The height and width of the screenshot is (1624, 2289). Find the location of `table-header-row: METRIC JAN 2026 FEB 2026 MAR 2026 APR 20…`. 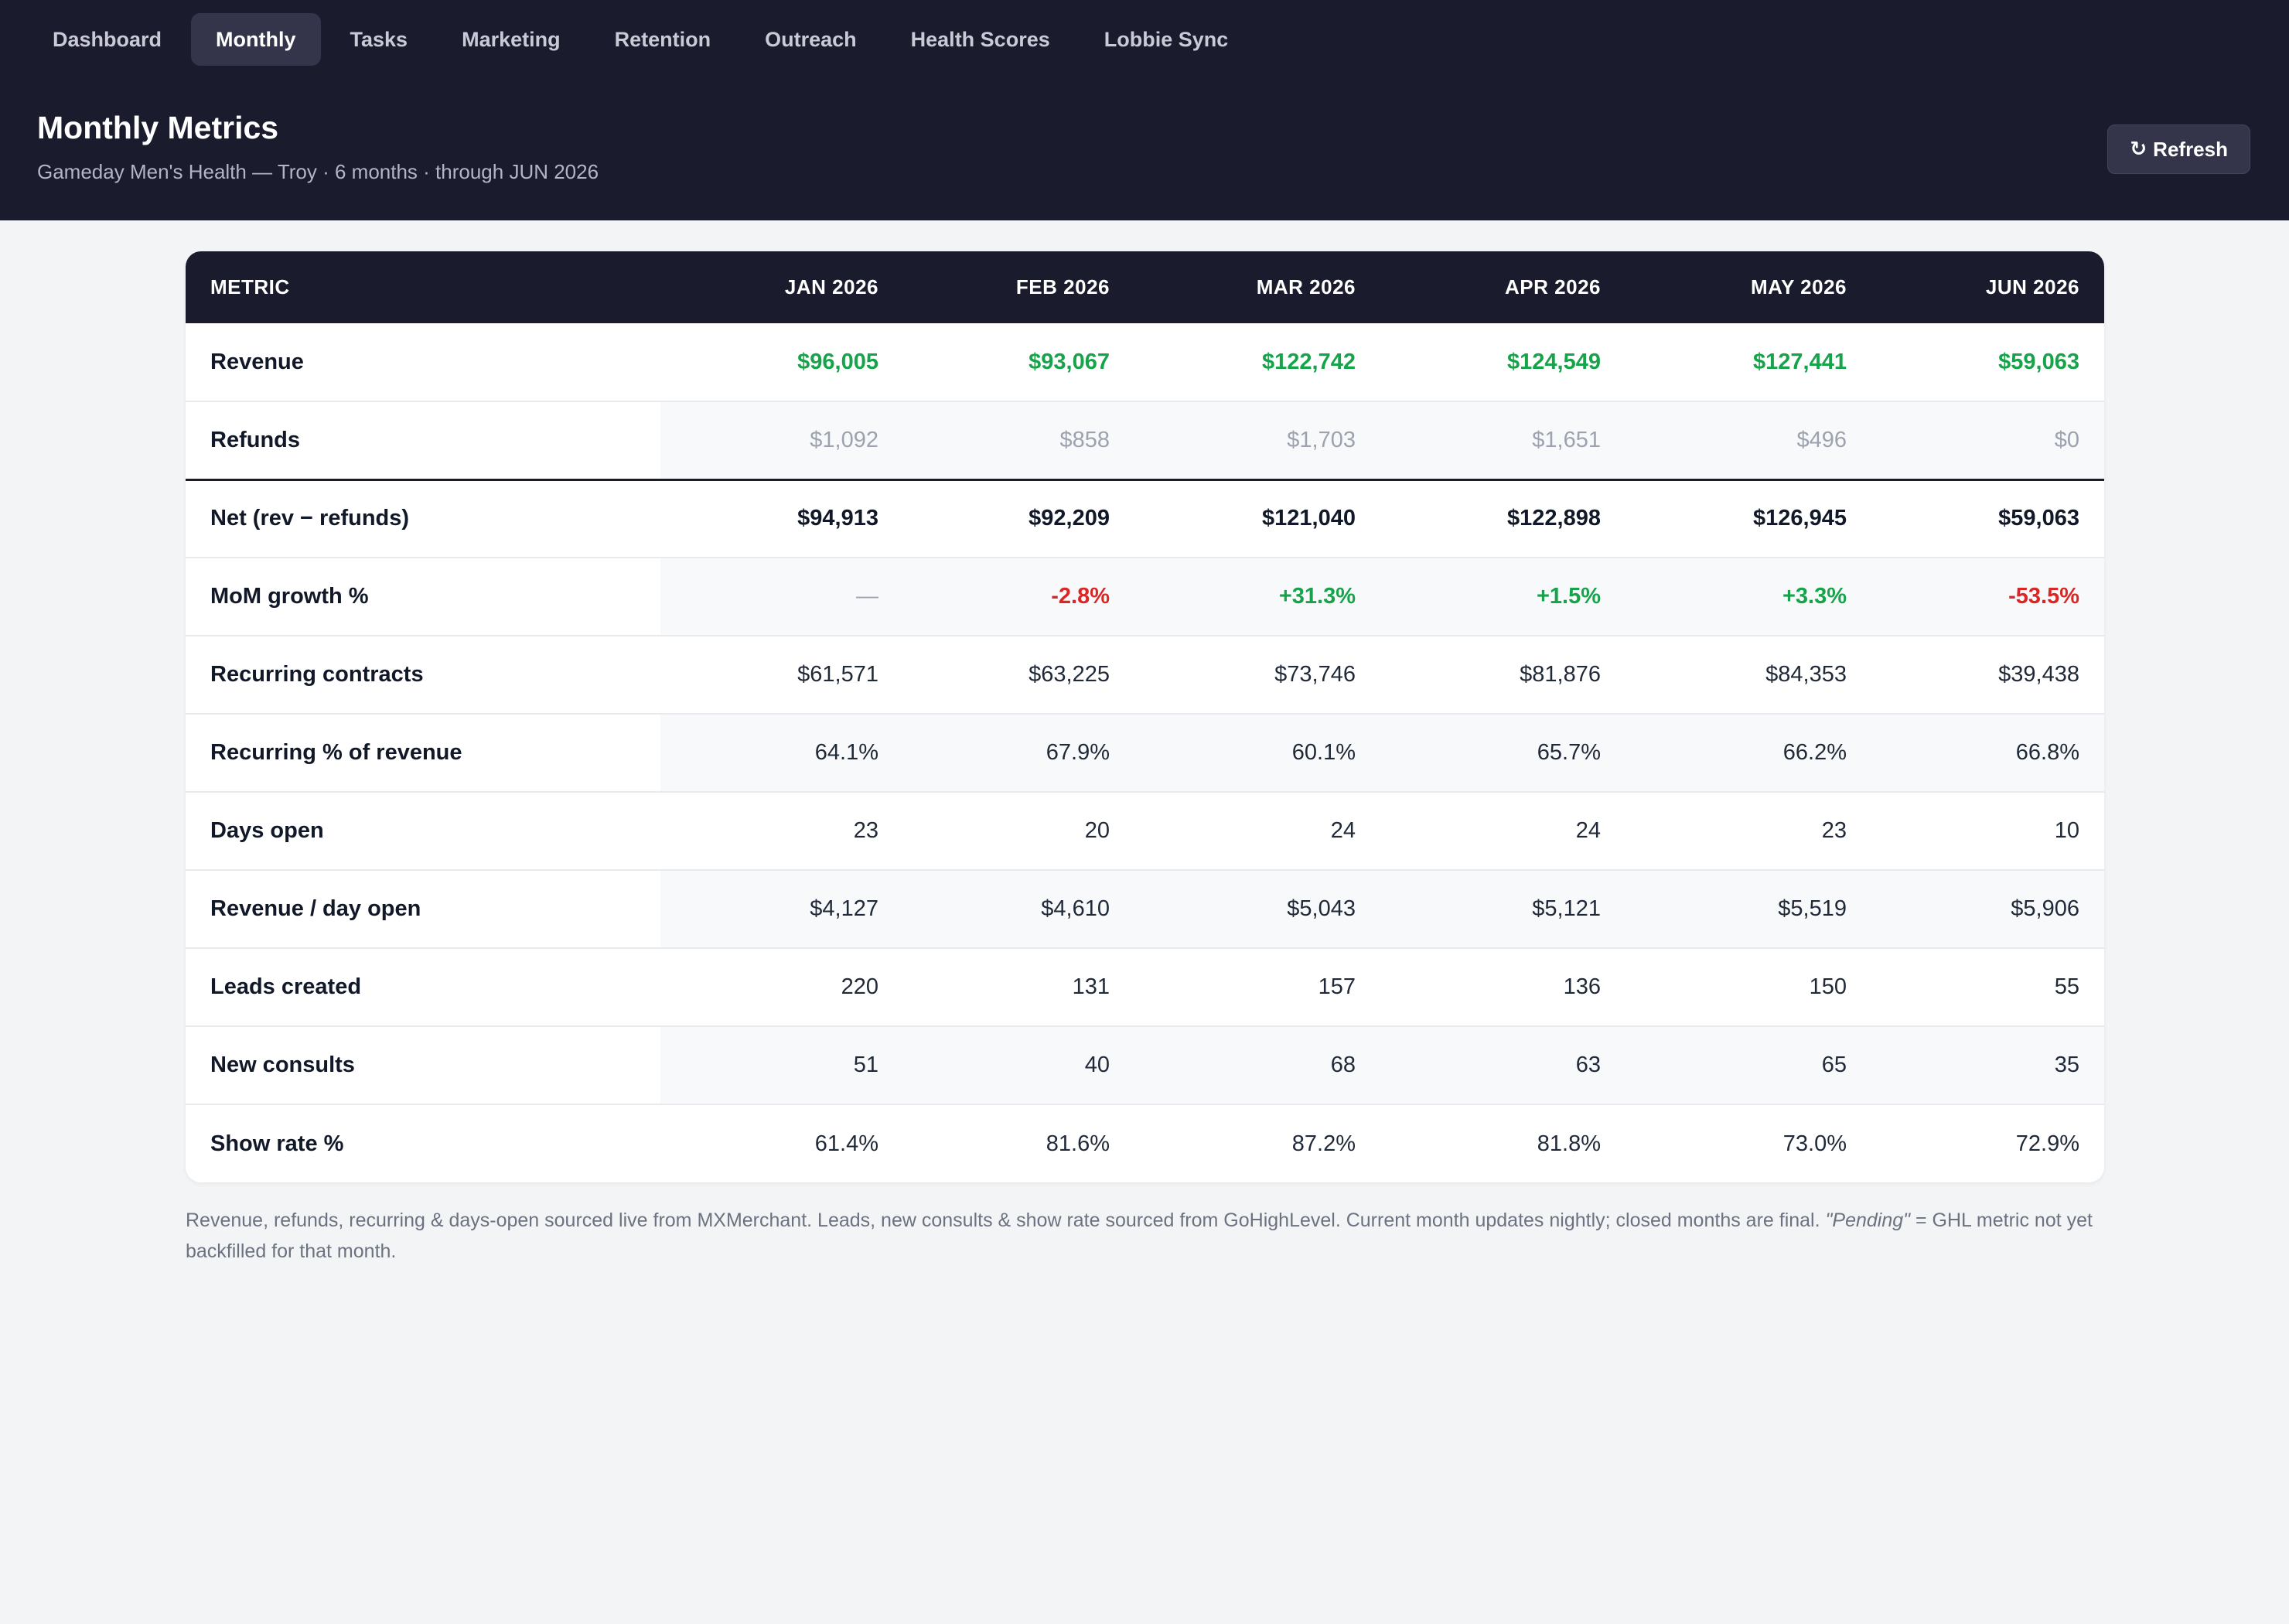

table-header-row: METRIC JAN 2026 FEB 2026 MAR 2026 APR 20… is located at coordinates (1145, 287).